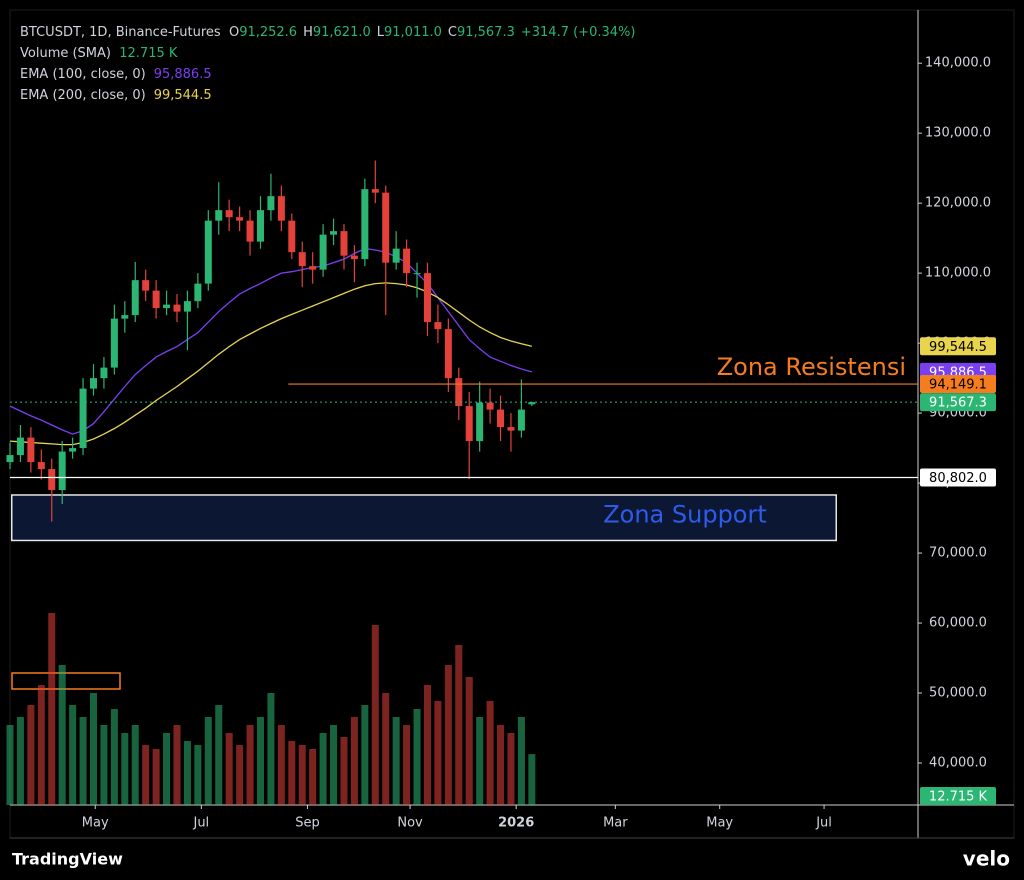 The height and width of the screenshot is (880, 1024). What do you see at coordinates (327, 53) in the screenshot?
I see `legend-row: Volume (SMA) 12.715 K` at bounding box center [327, 53].